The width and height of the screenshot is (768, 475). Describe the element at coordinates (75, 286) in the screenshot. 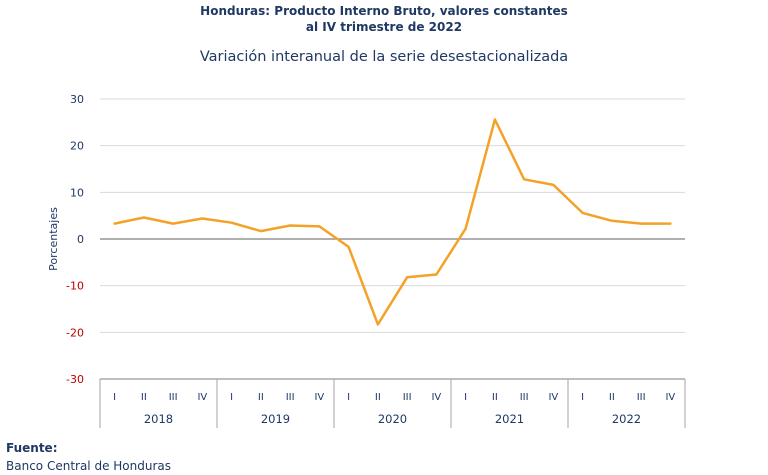

I see `y-tick-label: -10` at that location.